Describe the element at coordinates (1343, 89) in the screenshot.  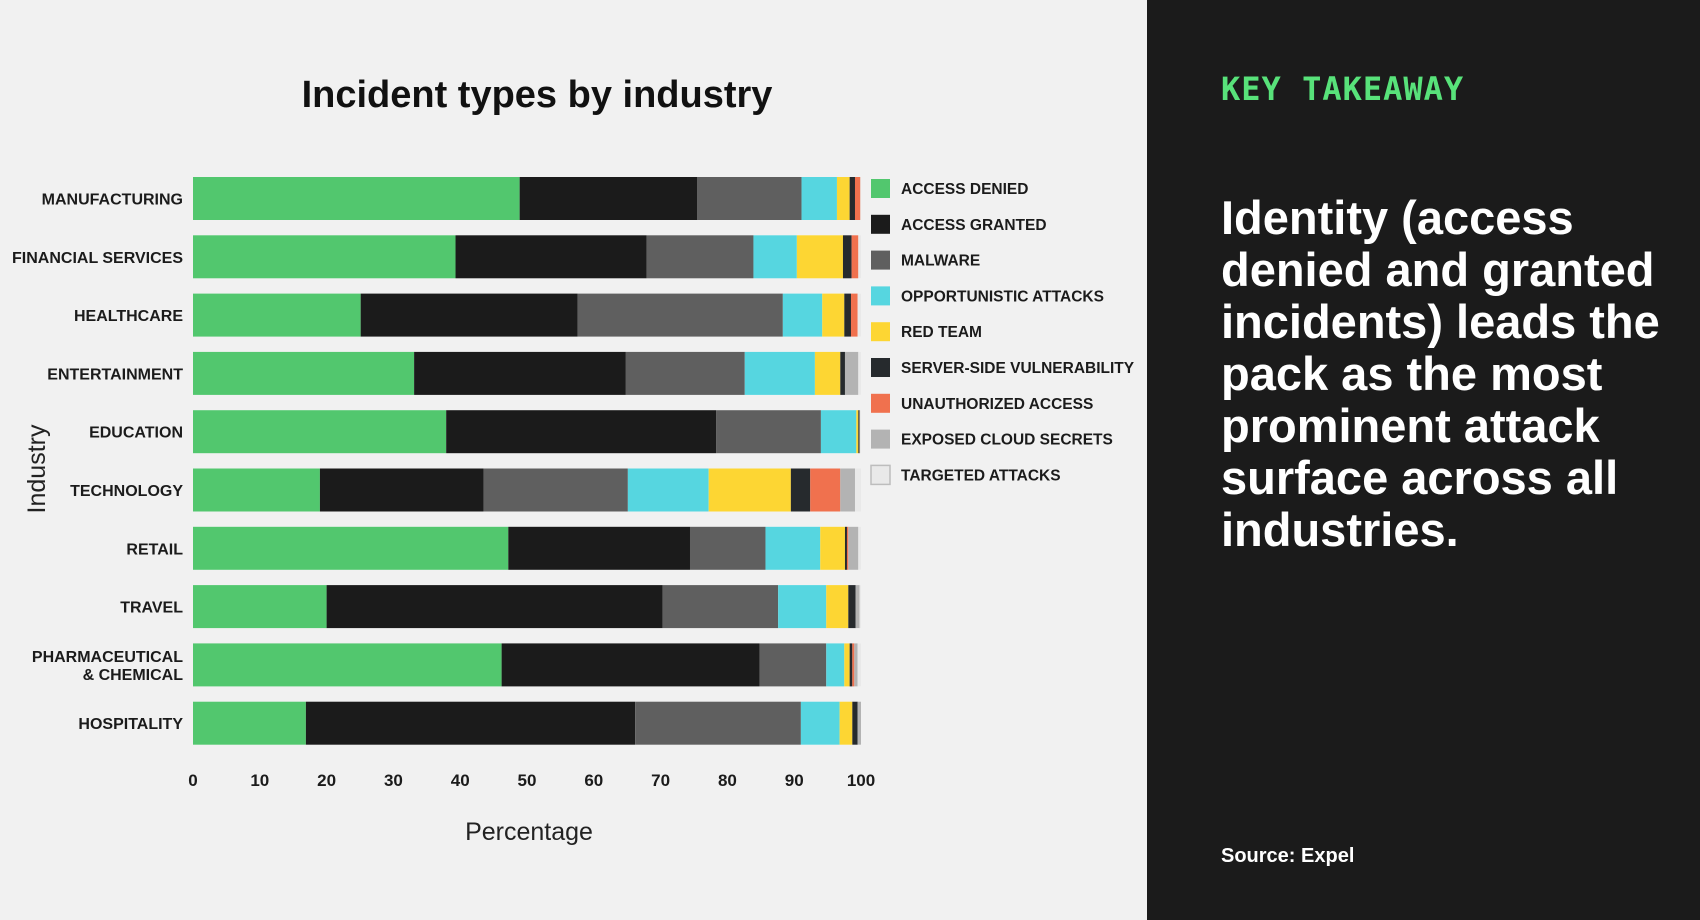
I see `takeaway-heading: KEY TAKEAWAY` at that location.